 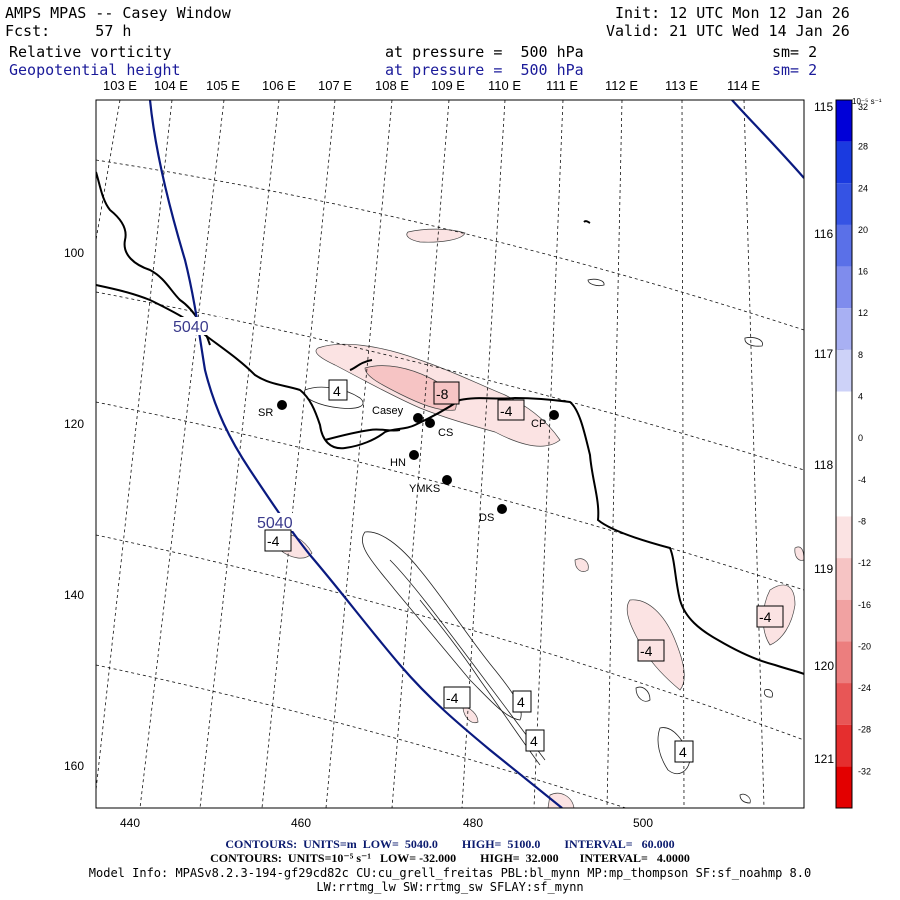 What do you see at coordinates (450, 887) in the screenshot?
I see `model-info-line2: LW:rrtmg_lw SW:rrtmg_sw SFLAY:sf_mynn` at bounding box center [450, 887].